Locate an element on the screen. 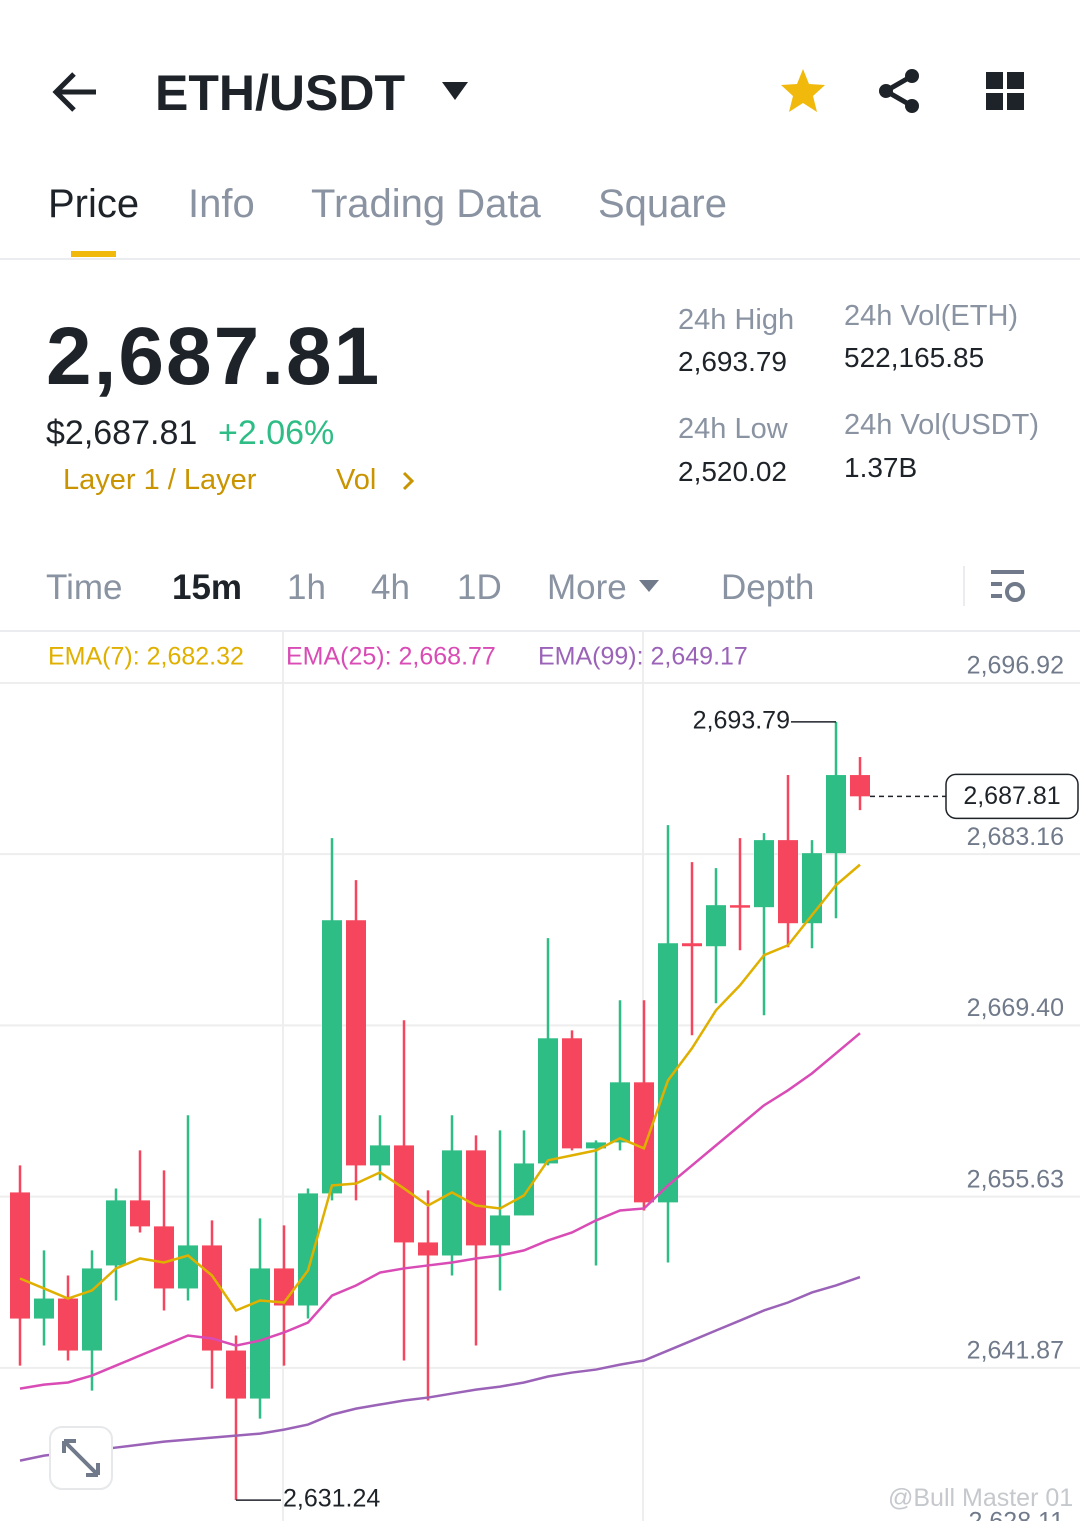  sector-tag: Layer 1 / Layer is located at coordinates (160, 480).